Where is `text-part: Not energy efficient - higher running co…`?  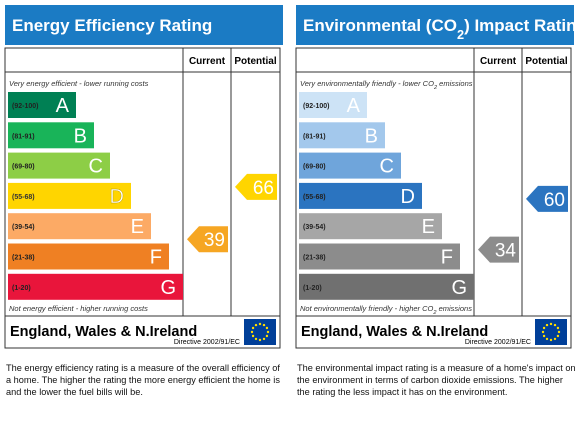 text-part: Not energy efficient - higher running co… is located at coordinates (78, 308).